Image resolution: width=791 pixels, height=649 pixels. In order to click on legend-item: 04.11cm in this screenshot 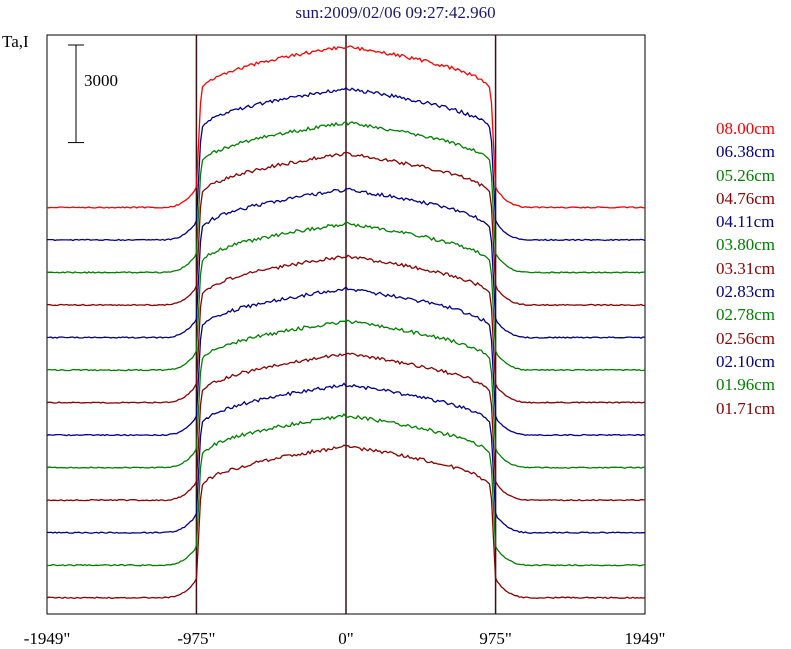, I will do `click(745, 222)`.